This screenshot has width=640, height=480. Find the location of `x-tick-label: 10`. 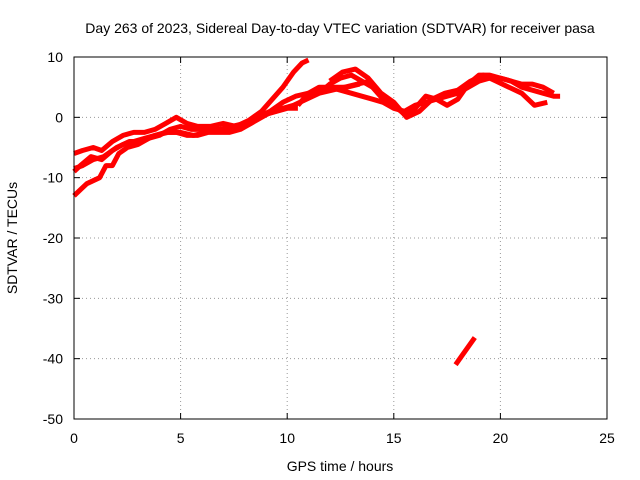

x-tick-label: 10 is located at coordinates (287, 438).